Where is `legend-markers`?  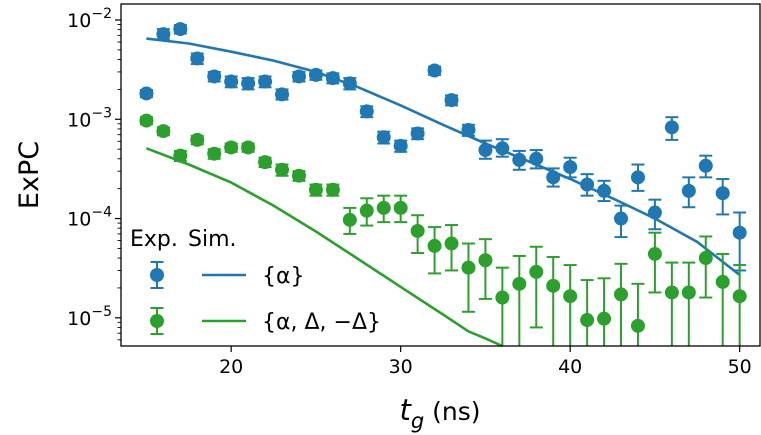 legend-markers is located at coordinates (198, 298).